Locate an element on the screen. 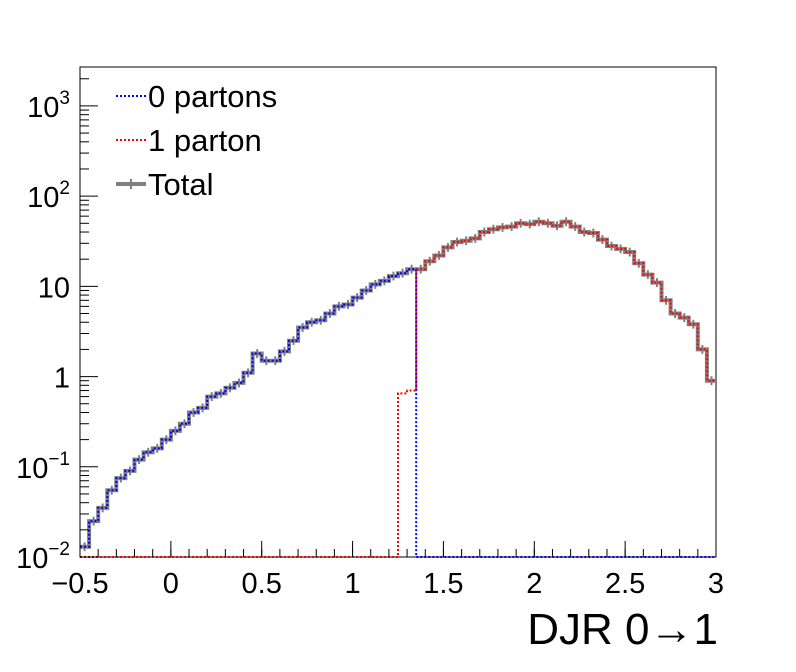 This screenshot has width=796, height=672. x-tick-label: 1 is located at coordinates (353, 584).